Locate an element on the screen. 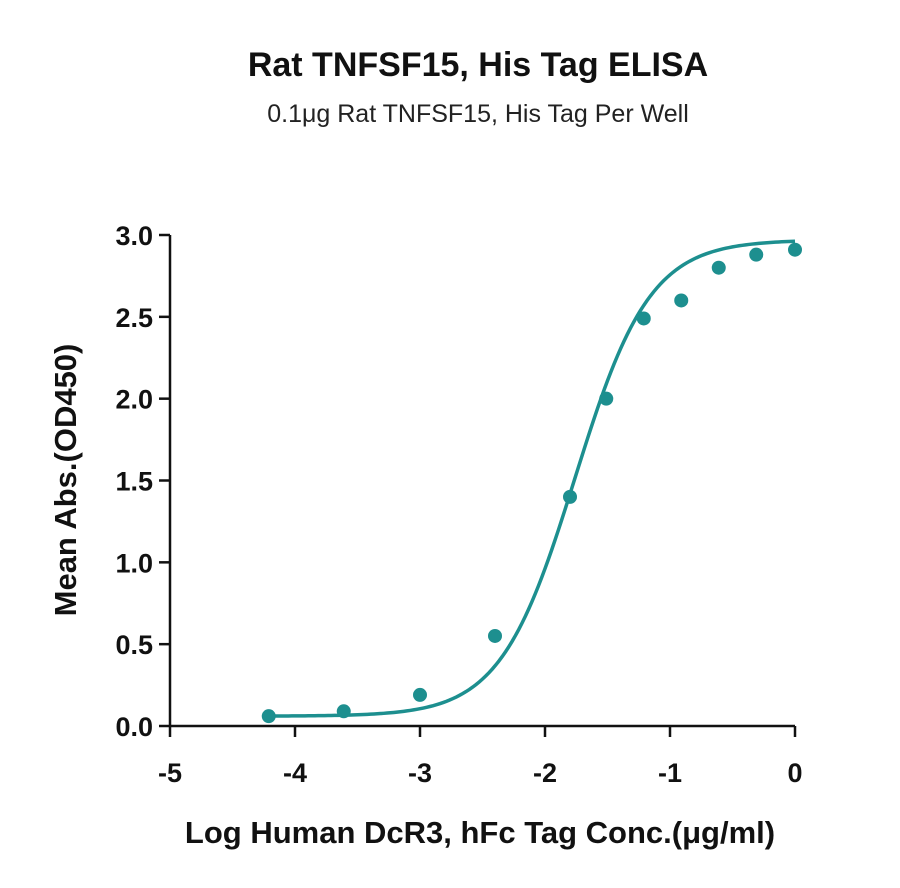 This screenshot has width=900, height=888. x-tick-label: -4 is located at coordinates (295, 773).